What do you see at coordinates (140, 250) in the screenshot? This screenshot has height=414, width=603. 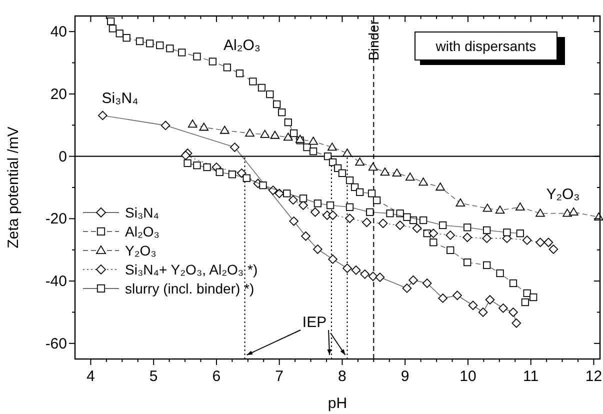 I see `legend-label: Y₂O₃` at bounding box center [140, 250].